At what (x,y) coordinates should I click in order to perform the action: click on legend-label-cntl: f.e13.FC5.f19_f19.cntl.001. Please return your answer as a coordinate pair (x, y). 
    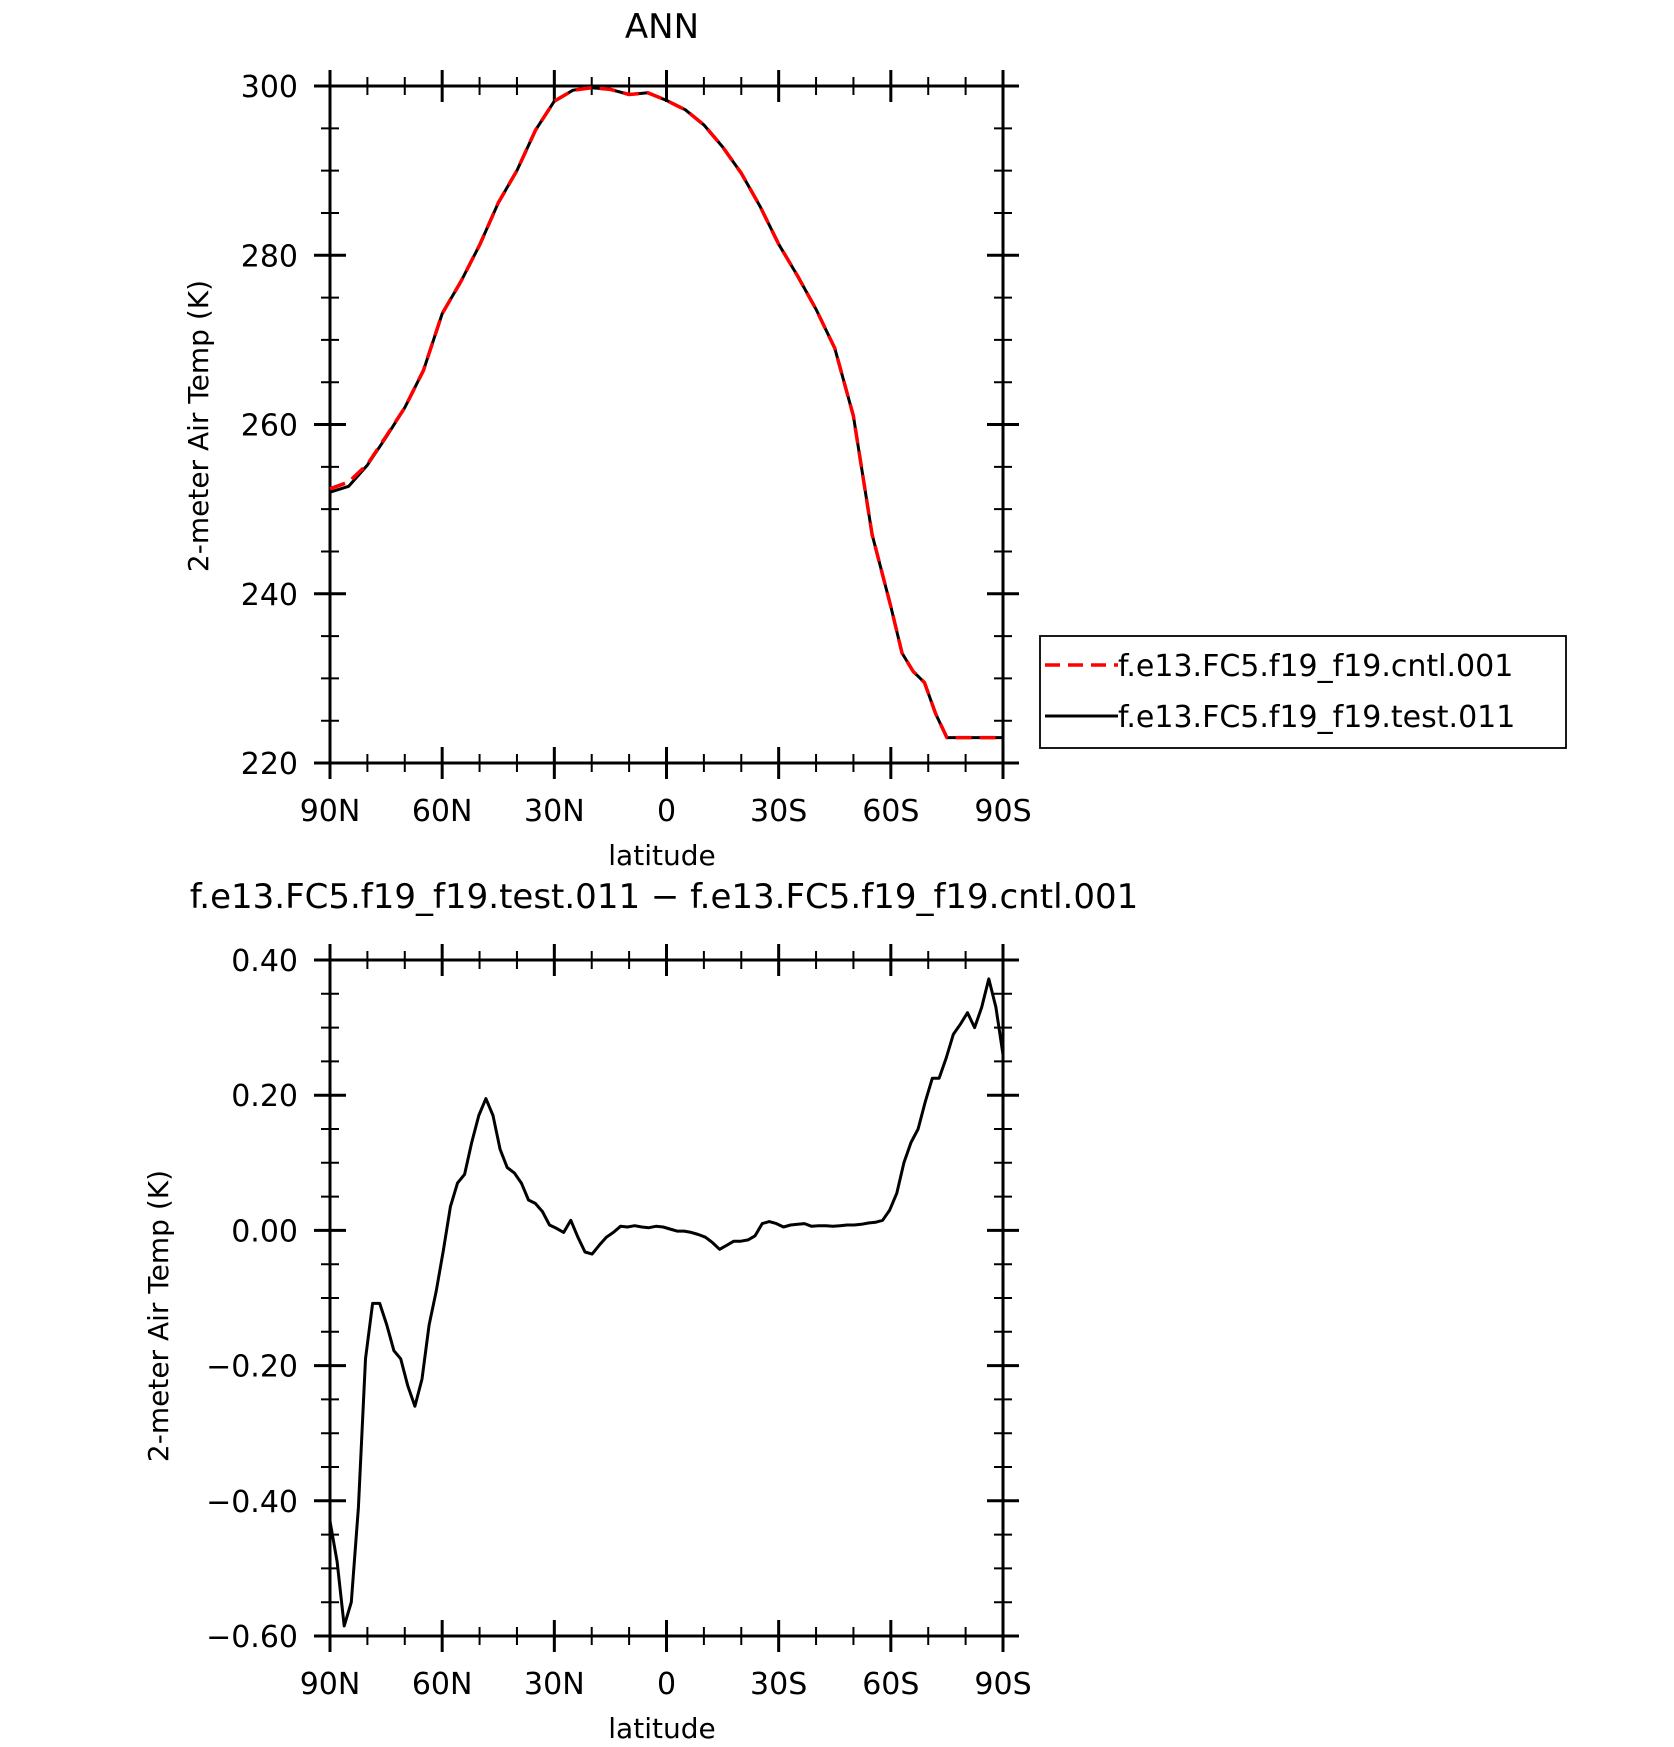
    Looking at the image, I should click on (1315, 666).